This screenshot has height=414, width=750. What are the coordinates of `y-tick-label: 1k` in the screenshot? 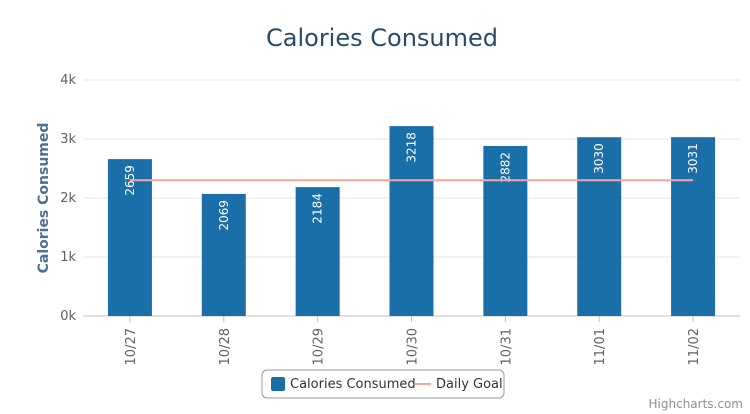 It's located at (68, 257).